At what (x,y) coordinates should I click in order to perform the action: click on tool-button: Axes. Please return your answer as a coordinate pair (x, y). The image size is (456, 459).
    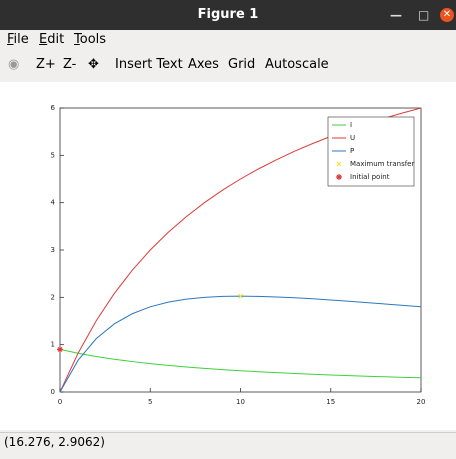
    Looking at the image, I should click on (203, 64).